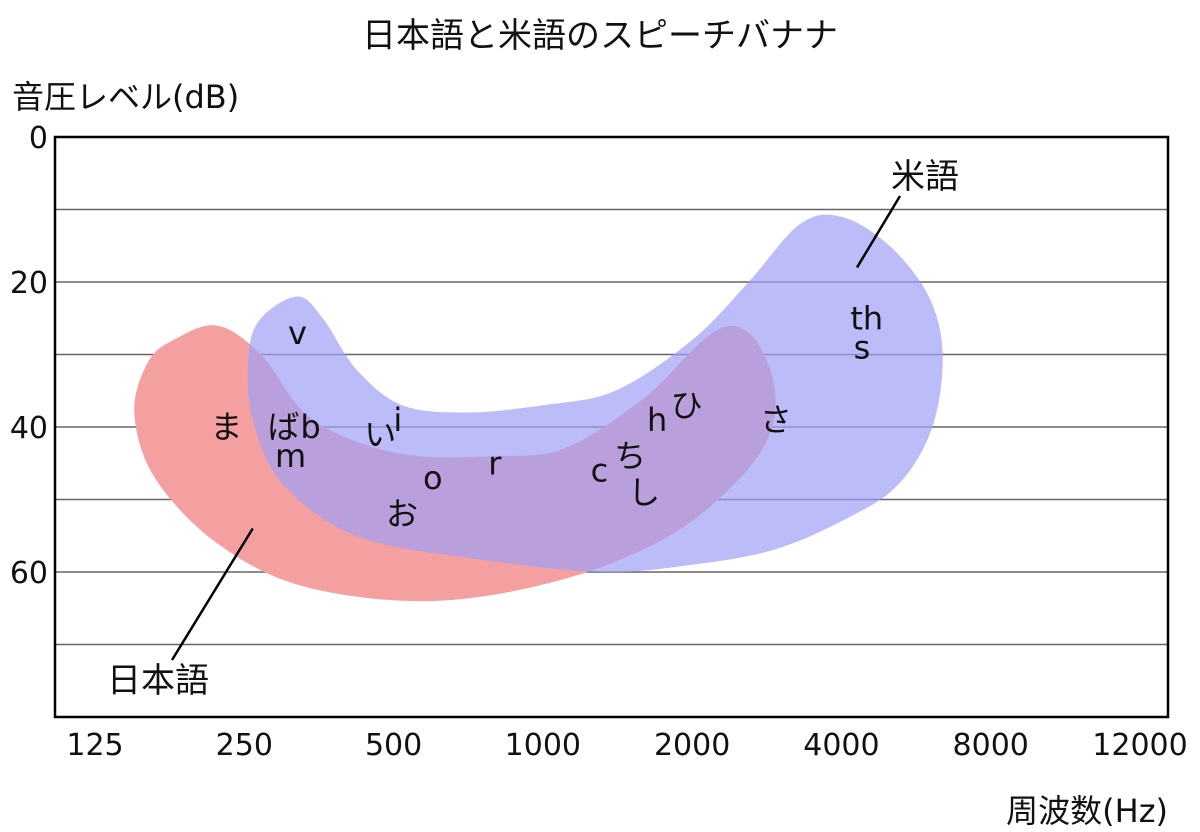 This screenshot has width=1200, height=832. What do you see at coordinates (776, 420) in the screenshot?
I see `phoneme-label: さ` at bounding box center [776, 420].